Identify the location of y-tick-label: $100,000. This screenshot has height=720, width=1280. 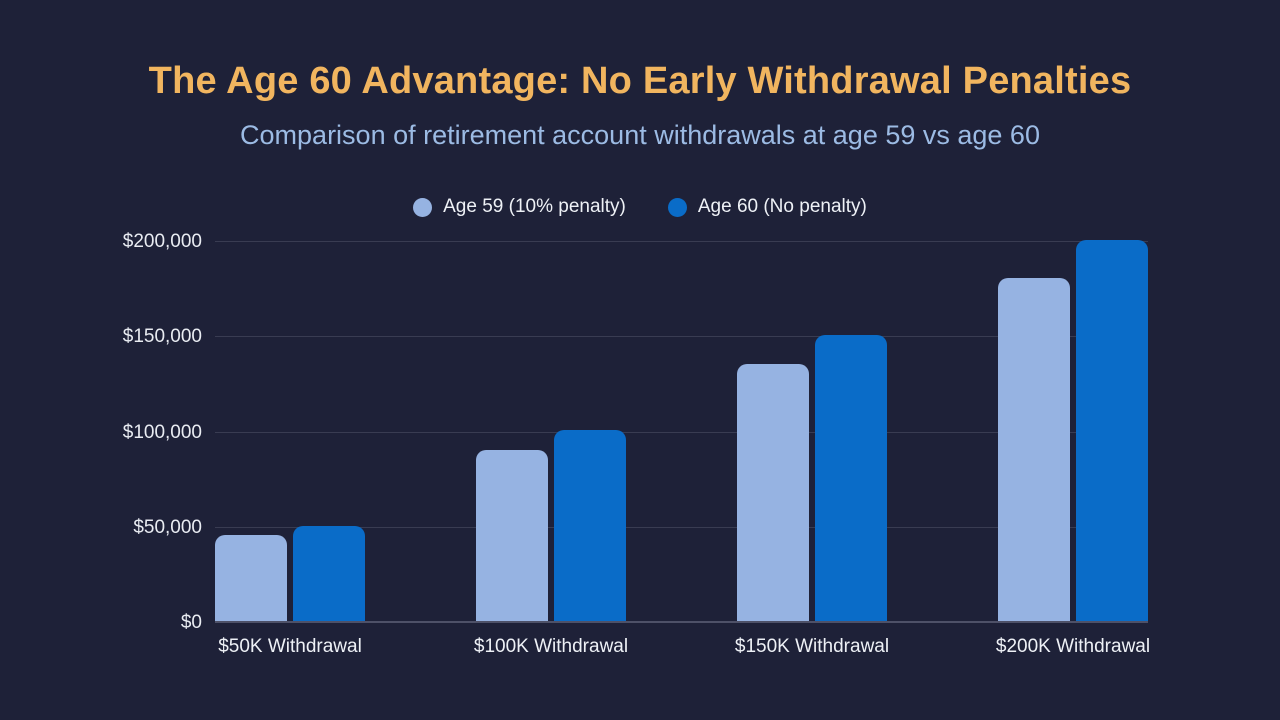
(162, 432).